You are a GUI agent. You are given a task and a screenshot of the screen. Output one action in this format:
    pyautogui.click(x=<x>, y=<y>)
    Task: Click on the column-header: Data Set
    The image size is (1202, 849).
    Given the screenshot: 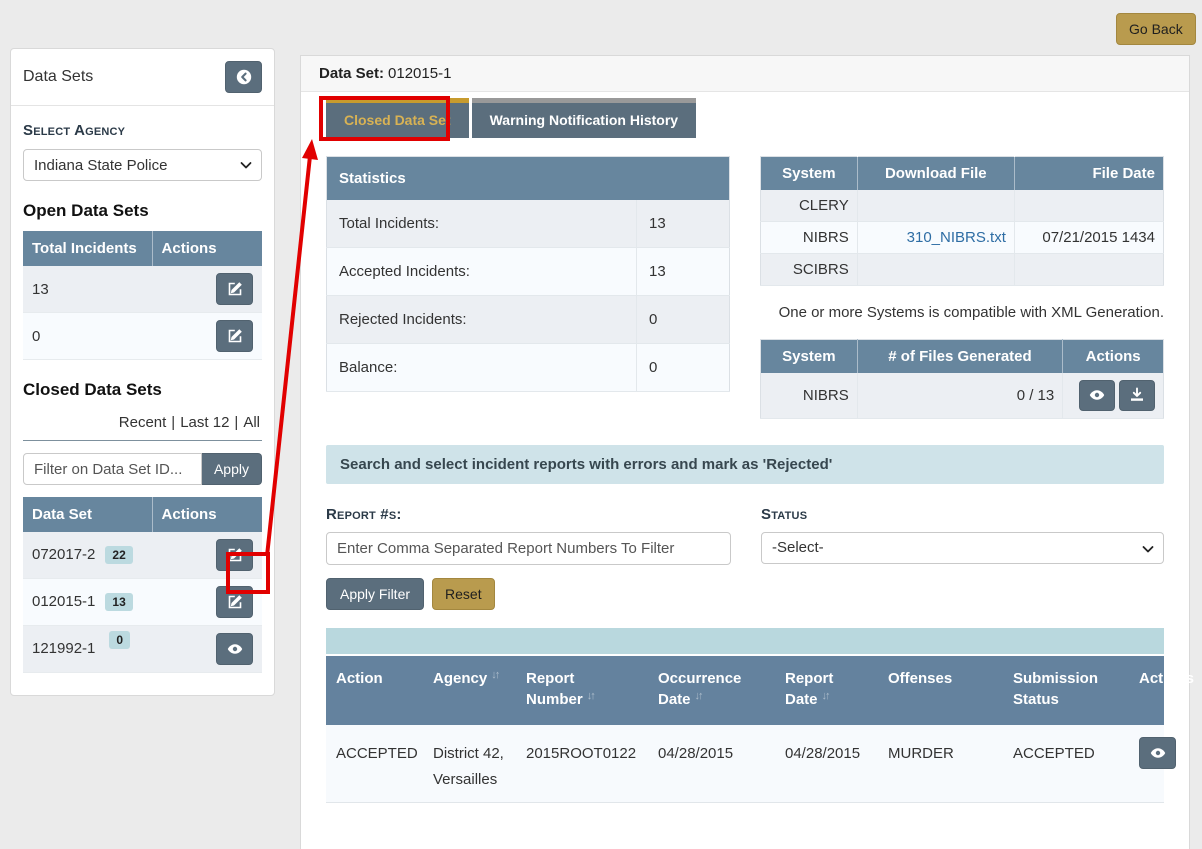 What is the action you would take?
    pyautogui.click(x=88, y=514)
    